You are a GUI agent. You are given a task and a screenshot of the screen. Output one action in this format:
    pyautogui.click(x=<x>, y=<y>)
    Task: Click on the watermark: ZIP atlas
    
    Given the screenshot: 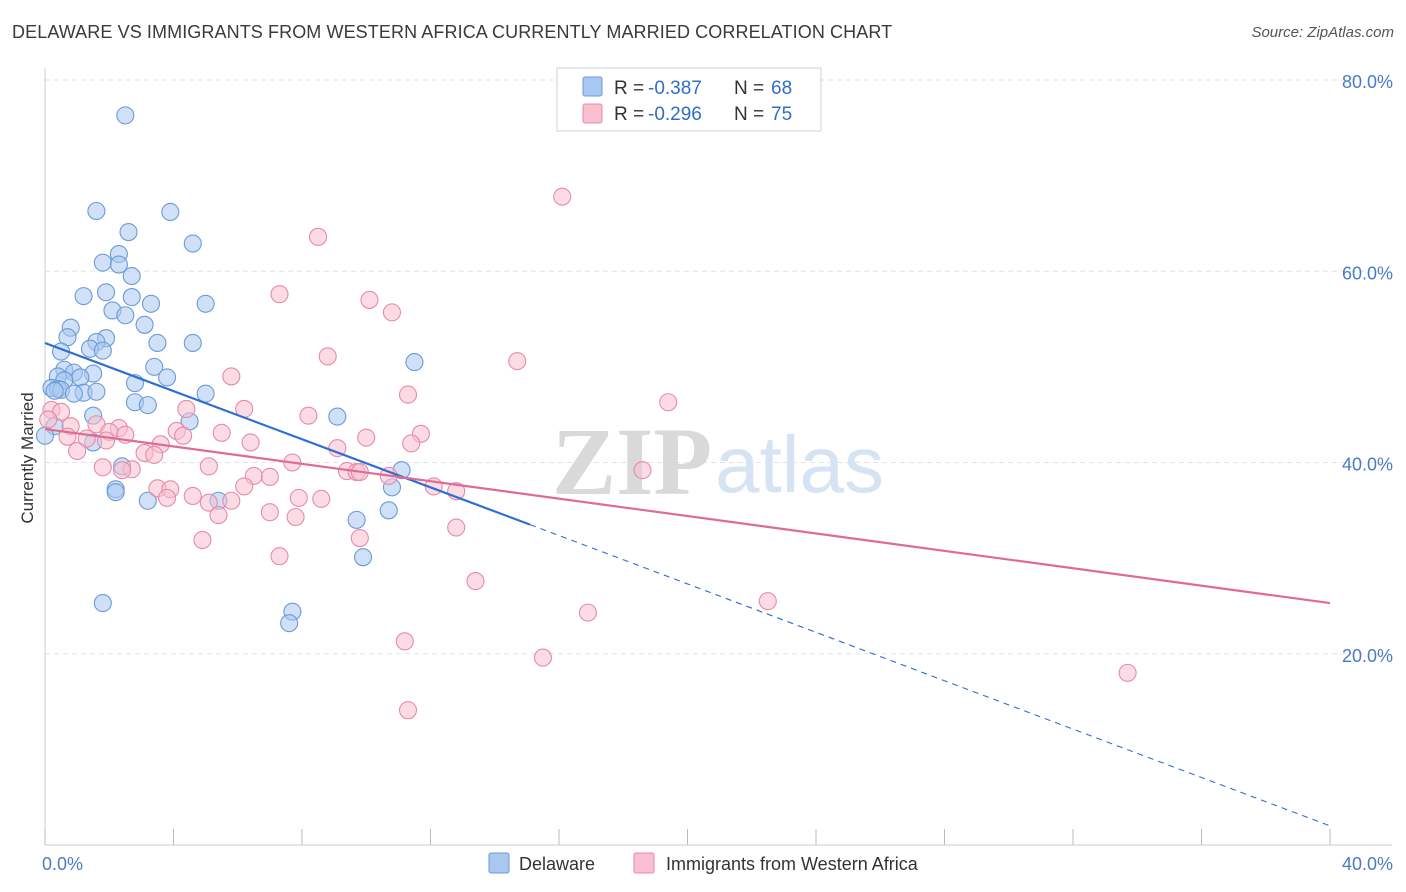 What is the action you would take?
    pyautogui.click(x=718, y=461)
    